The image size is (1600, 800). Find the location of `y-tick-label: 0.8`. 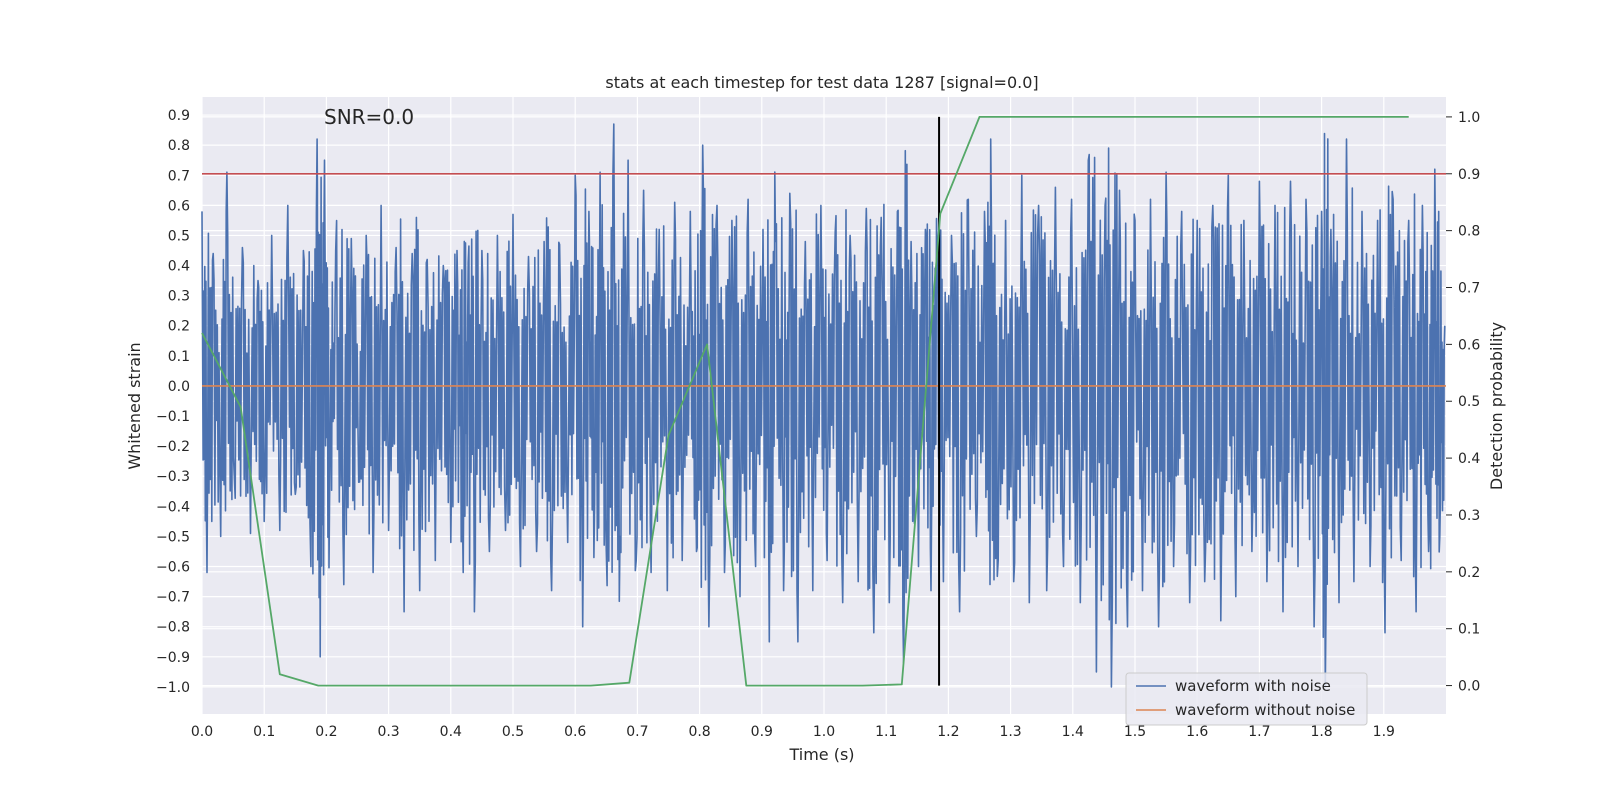

y-tick-label: 0.8 is located at coordinates (179, 146).